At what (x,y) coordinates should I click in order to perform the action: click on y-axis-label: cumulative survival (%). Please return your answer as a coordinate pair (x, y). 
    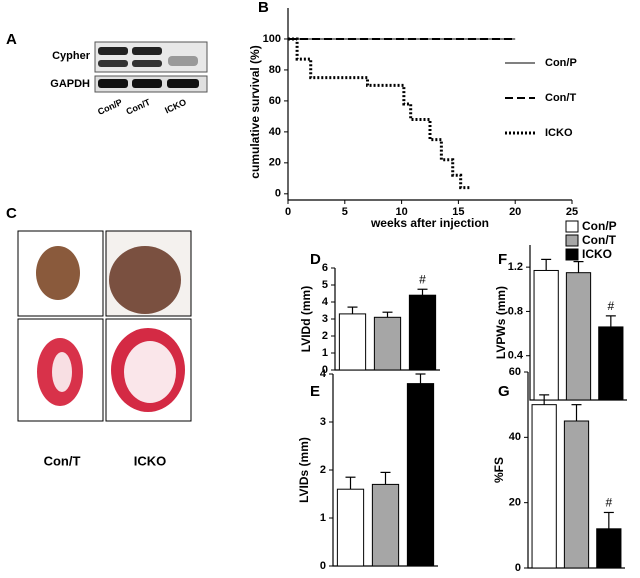
    Looking at the image, I should click on (255, 111).